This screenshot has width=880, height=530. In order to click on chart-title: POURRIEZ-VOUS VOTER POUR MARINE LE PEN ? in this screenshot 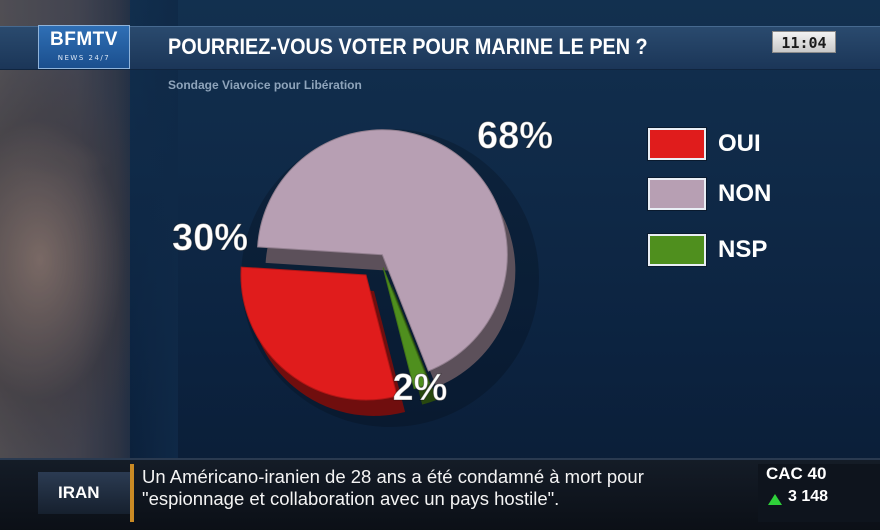, I will do `click(408, 46)`.